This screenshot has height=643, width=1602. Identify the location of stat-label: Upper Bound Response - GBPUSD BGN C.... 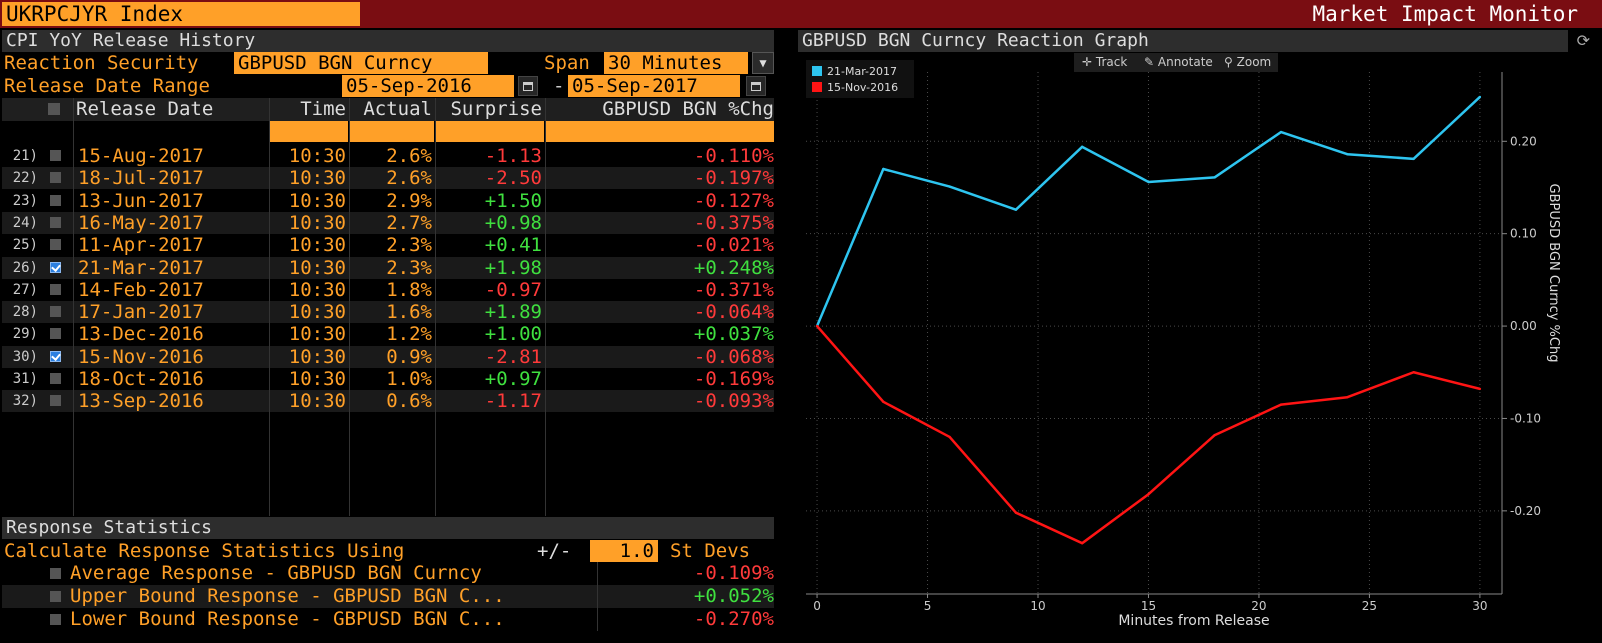
(287, 596).